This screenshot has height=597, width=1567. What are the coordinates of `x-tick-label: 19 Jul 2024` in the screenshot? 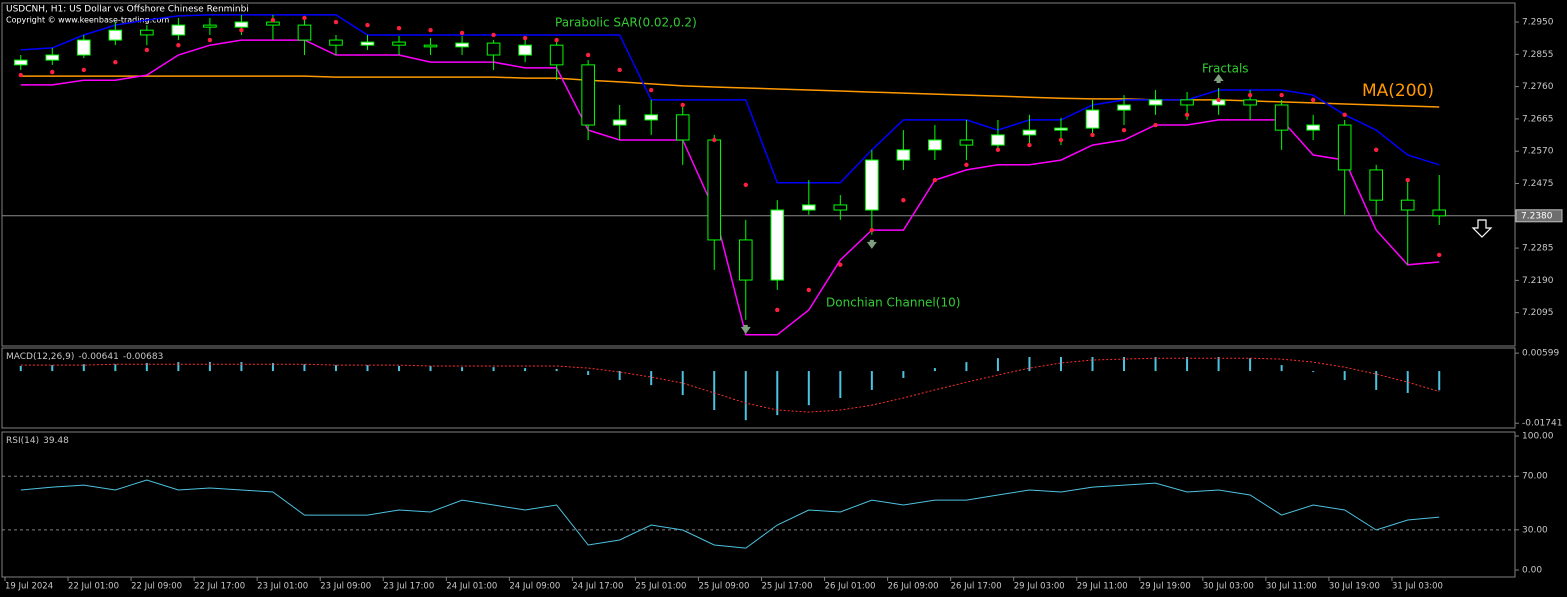 It's located at (29, 587).